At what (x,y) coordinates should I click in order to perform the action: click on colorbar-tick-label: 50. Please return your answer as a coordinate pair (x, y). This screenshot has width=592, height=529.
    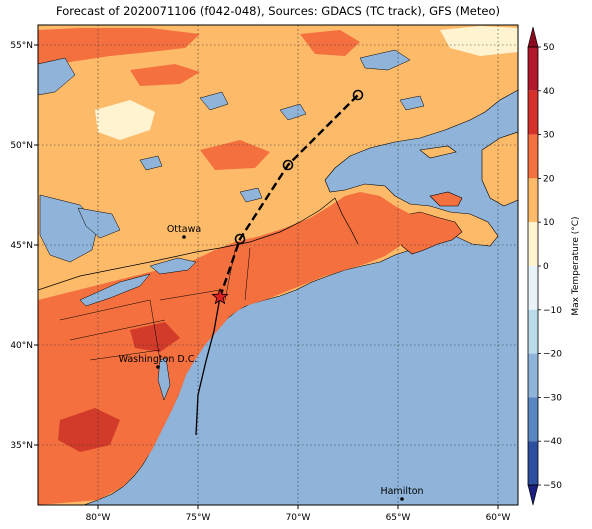
    Looking at the image, I should click on (549, 48).